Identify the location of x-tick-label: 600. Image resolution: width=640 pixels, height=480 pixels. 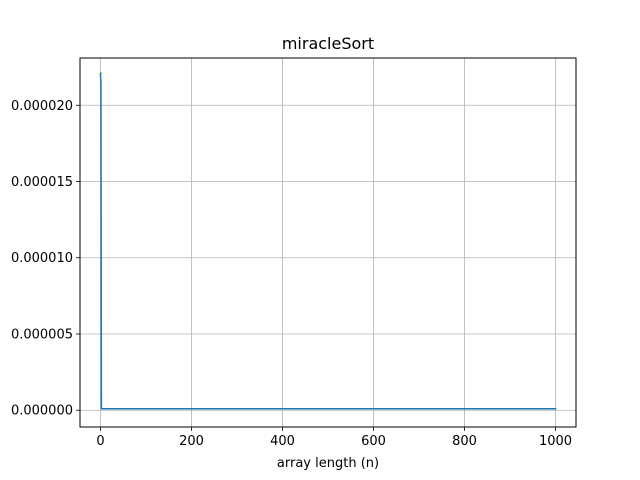
(373, 441).